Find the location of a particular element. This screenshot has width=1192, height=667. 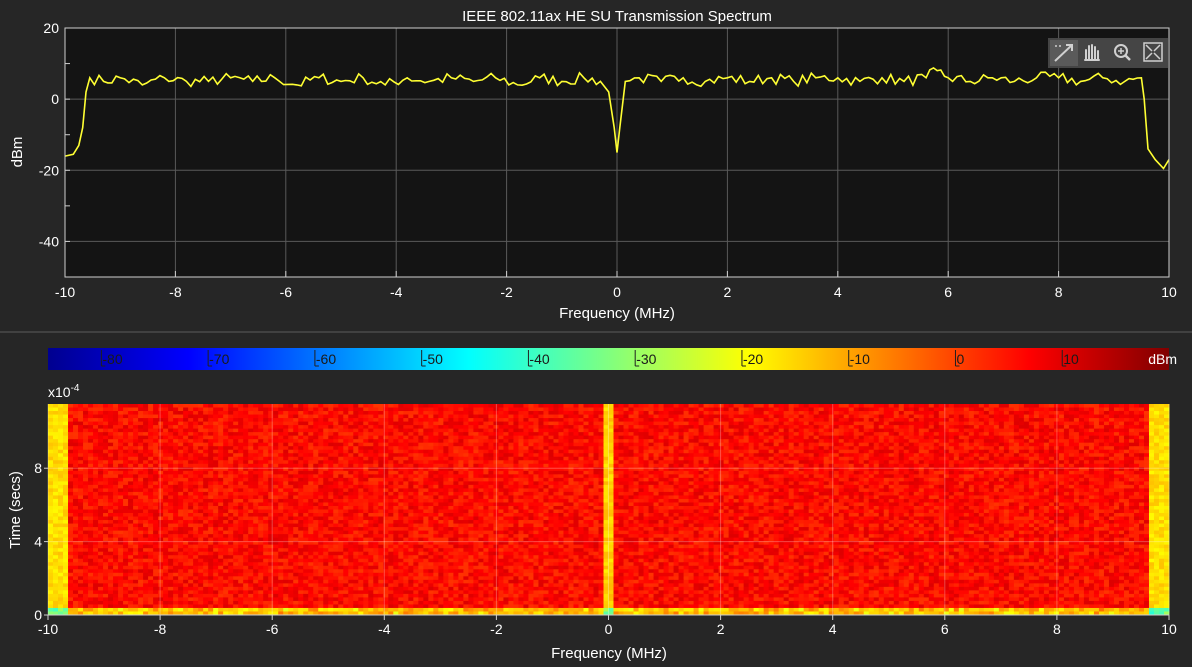

pan-hand-icon is located at coordinates (1092, 52).